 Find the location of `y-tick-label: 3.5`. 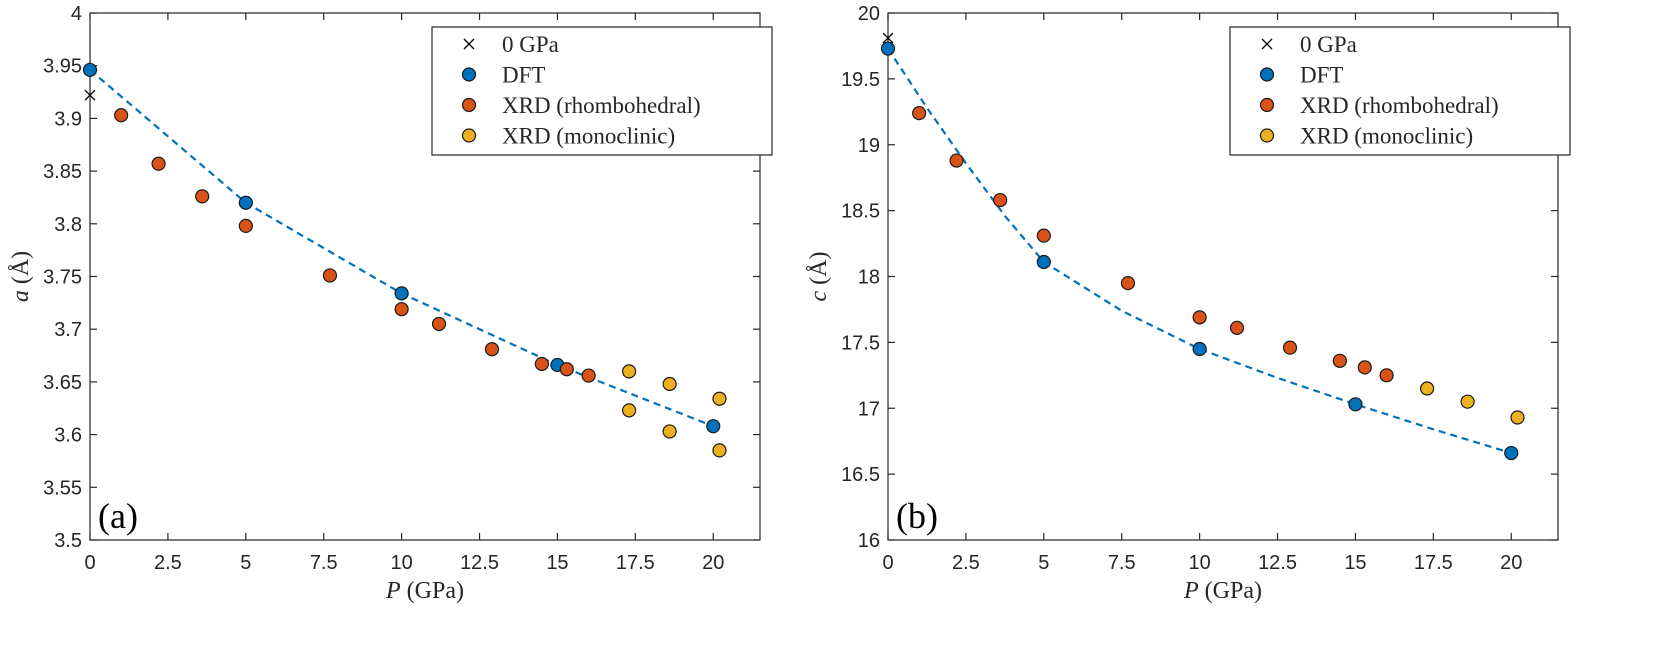

y-tick-label: 3.5 is located at coordinates (68, 541).